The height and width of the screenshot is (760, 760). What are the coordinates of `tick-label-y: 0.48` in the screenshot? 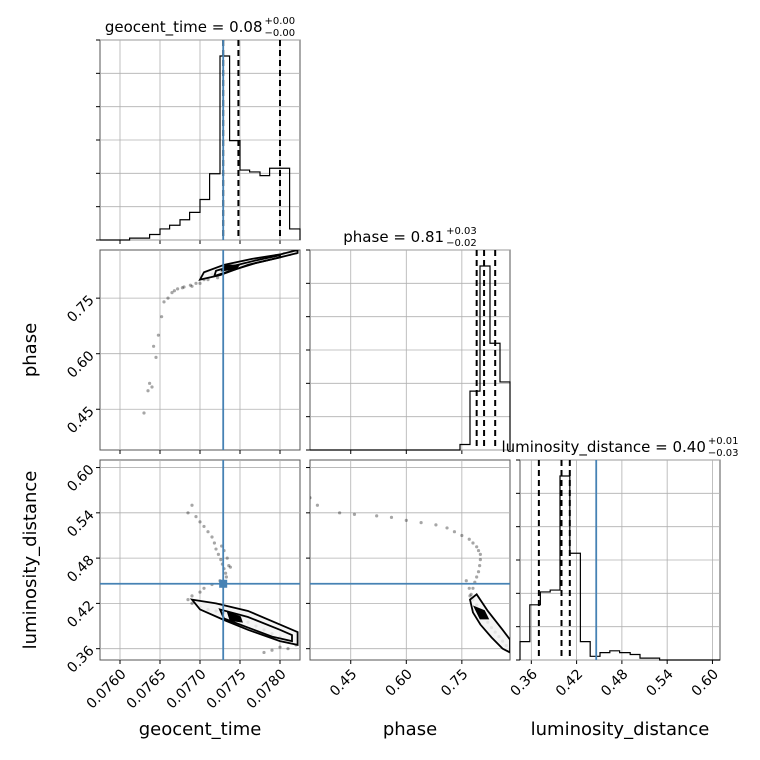 It's located at (80, 568).